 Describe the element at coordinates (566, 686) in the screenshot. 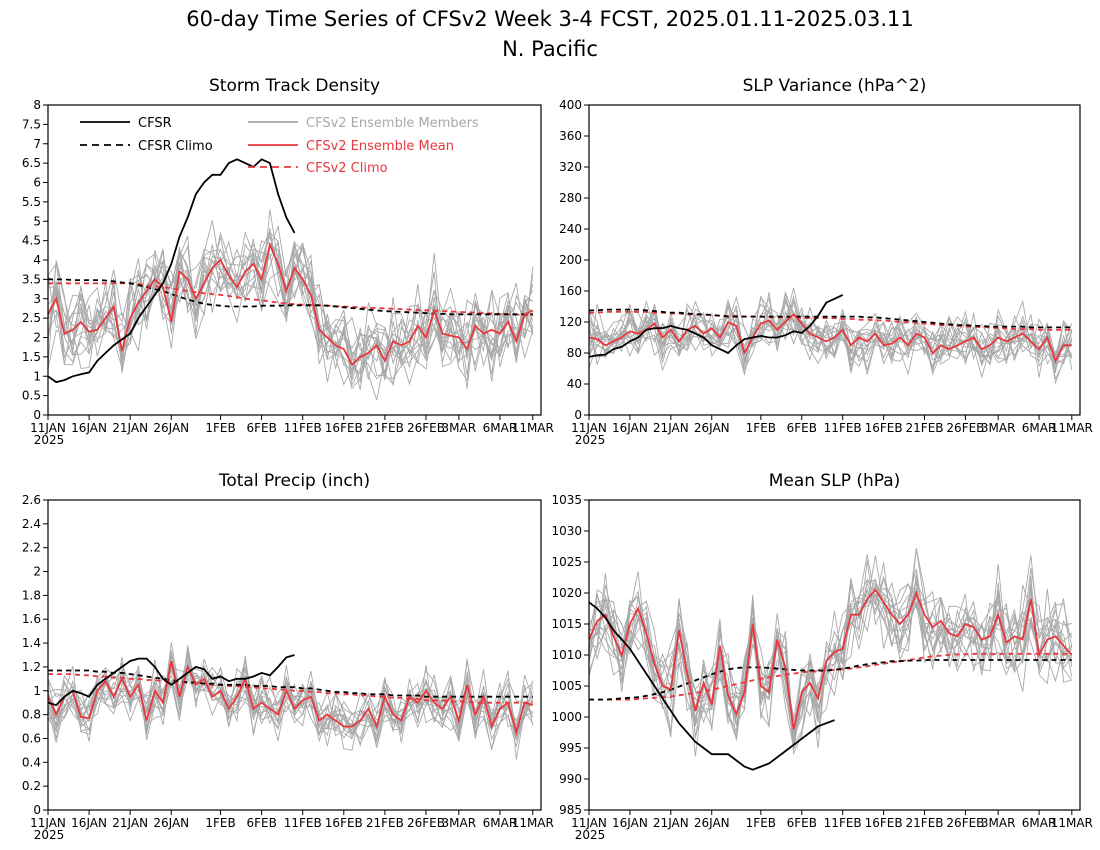

I see `y-tick-label: 1005` at that location.